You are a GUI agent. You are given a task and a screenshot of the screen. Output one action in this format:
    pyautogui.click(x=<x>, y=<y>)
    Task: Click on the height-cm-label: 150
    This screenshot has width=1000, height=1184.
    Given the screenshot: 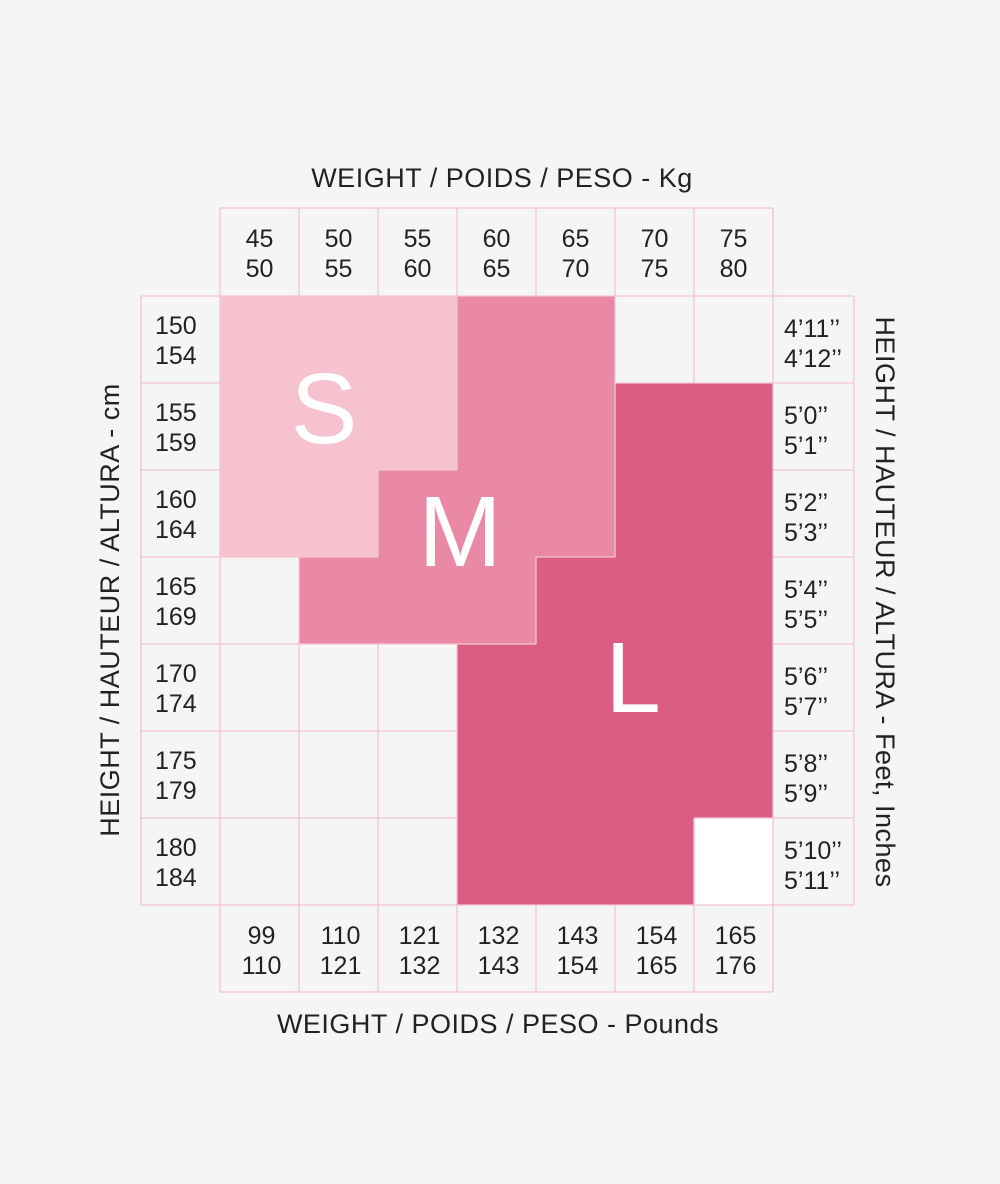 What is the action you would take?
    pyautogui.click(x=176, y=326)
    